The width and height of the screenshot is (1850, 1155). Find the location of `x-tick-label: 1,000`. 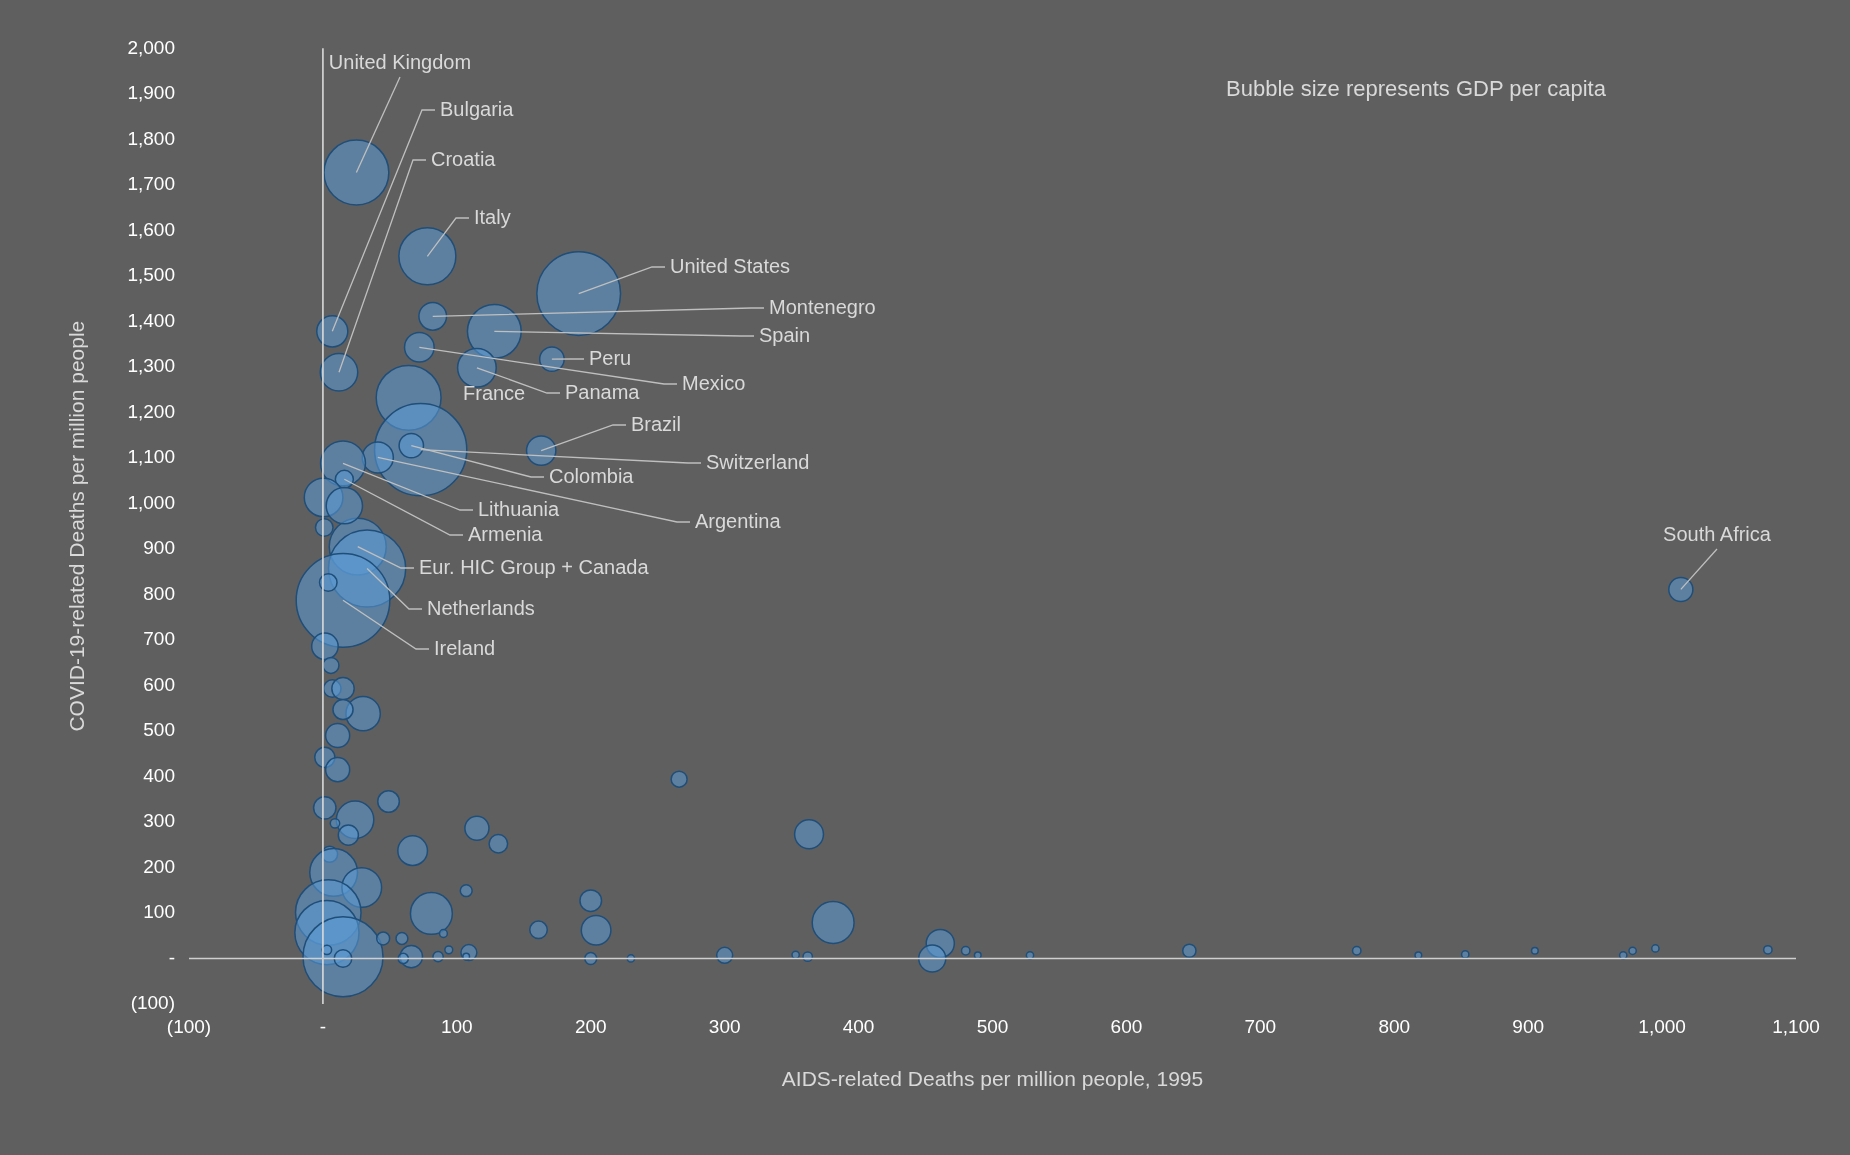

x-tick-label: 1,000 is located at coordinates (1662, 1026).